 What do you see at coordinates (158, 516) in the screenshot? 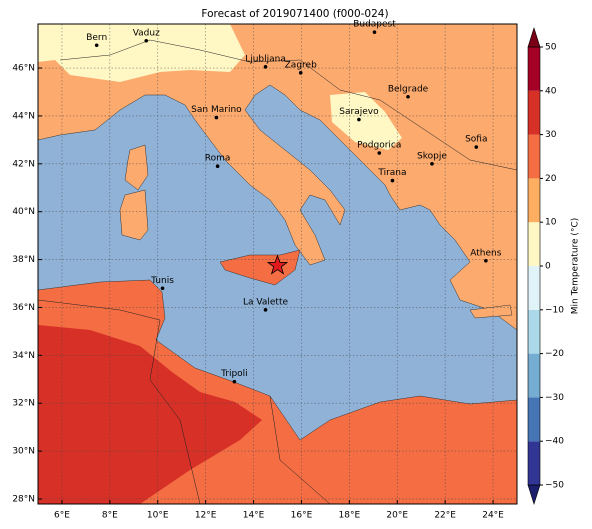
I see `x-tick-label: 10°E` at bounding box center [158, 516].